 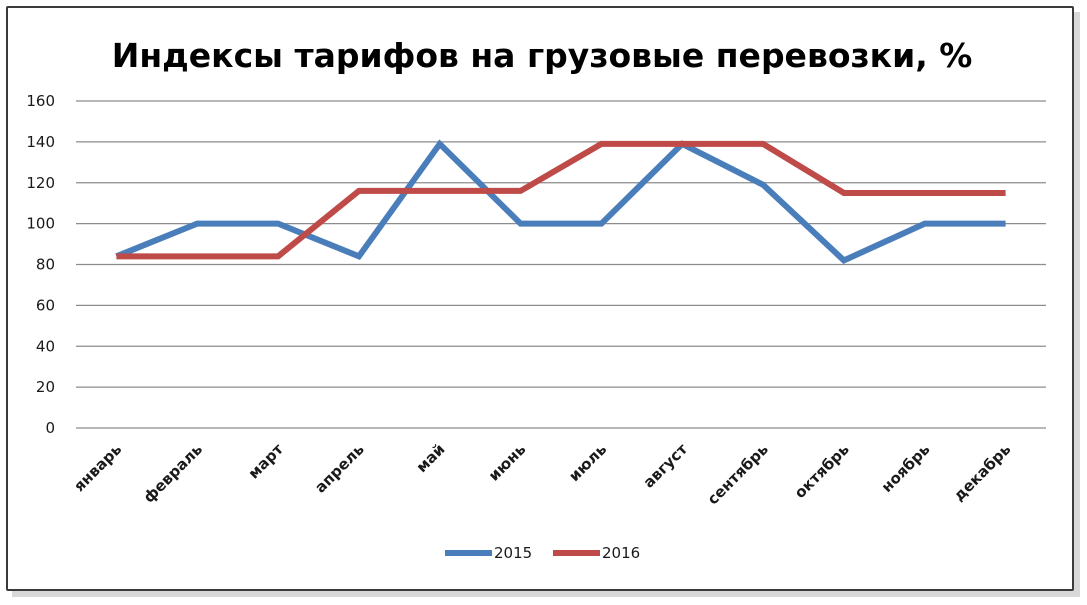 I want to click on x-tick-label: июнь, so click(x=507, y=462).